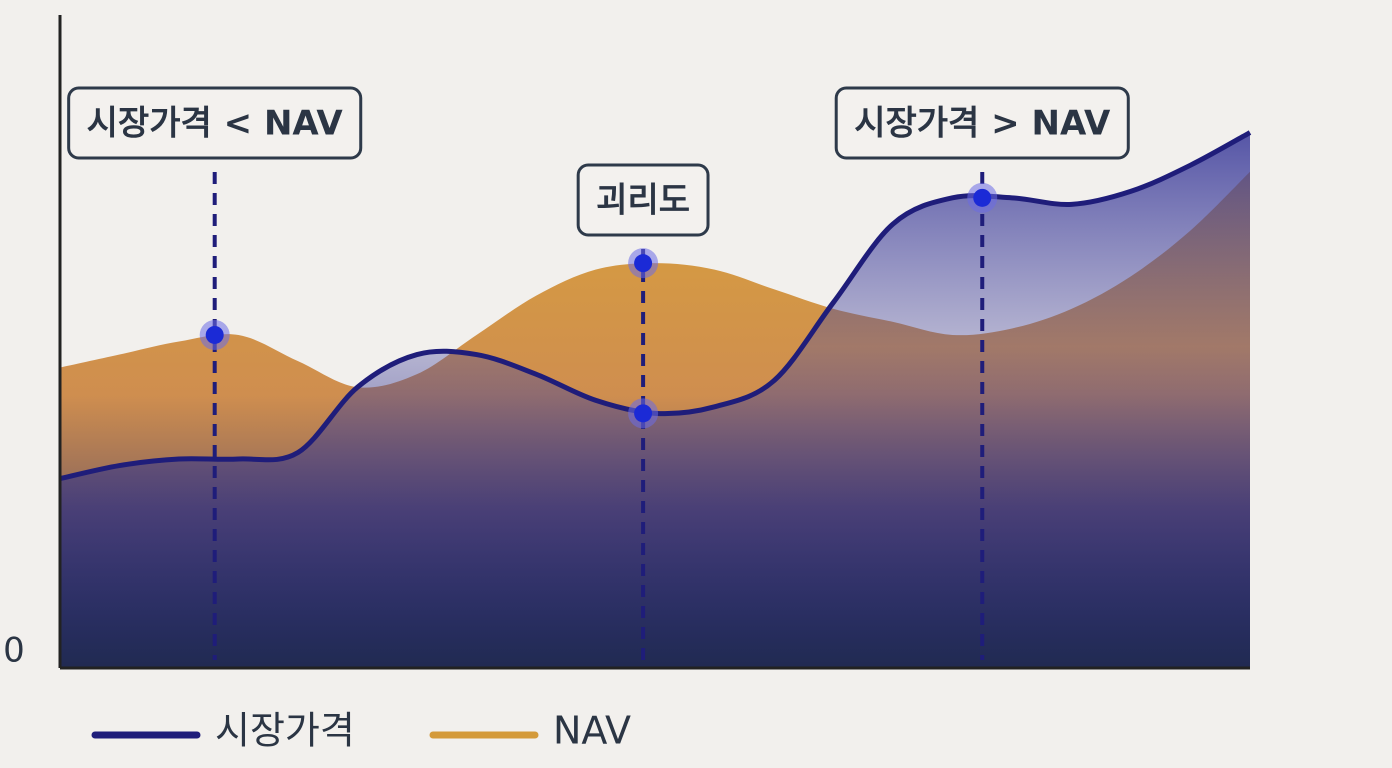 The height and width of the screenshot is (768, 1392). I want to click on legend-label: 시장가격, so click(285, 731).